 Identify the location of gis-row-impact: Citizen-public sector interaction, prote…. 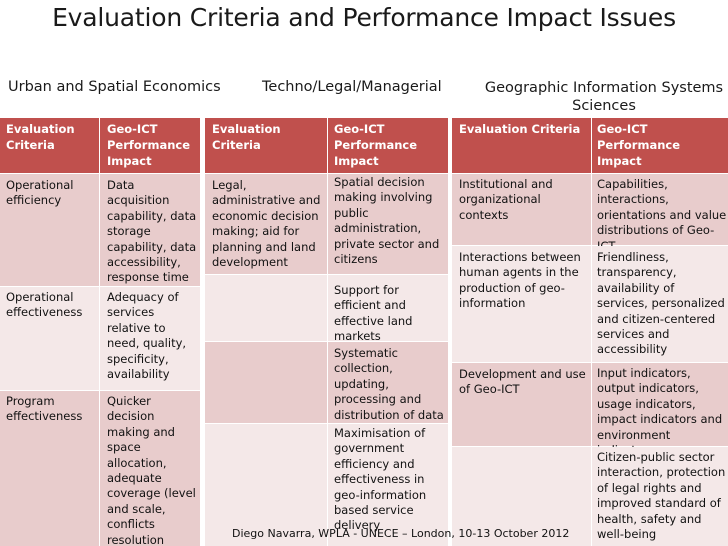
(661, 496).